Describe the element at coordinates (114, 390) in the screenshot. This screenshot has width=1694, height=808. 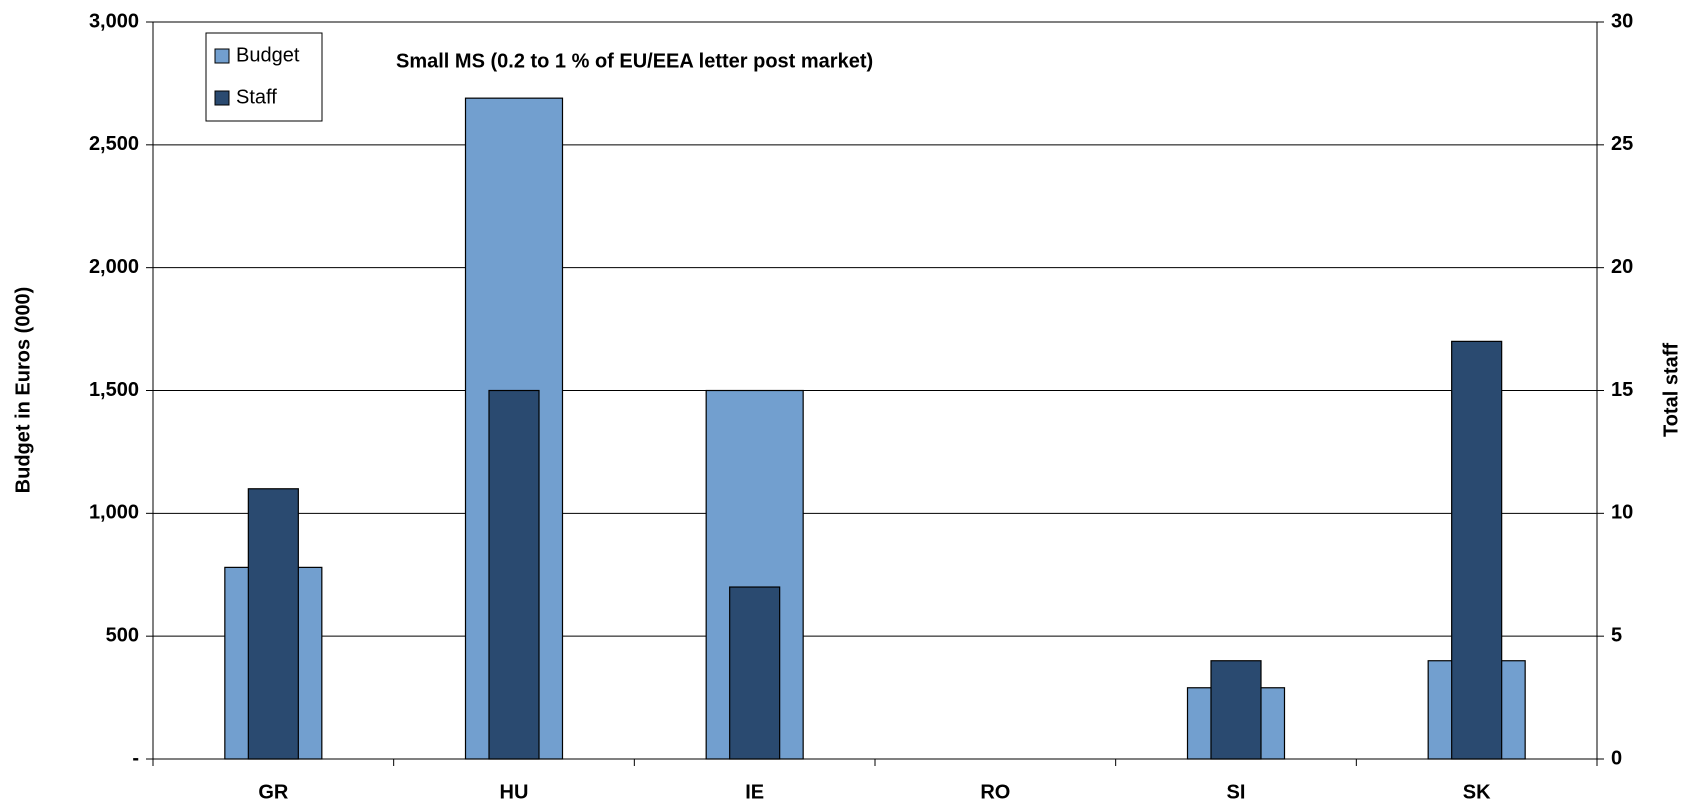
I see `y-tick-label: 1,500` at that location.